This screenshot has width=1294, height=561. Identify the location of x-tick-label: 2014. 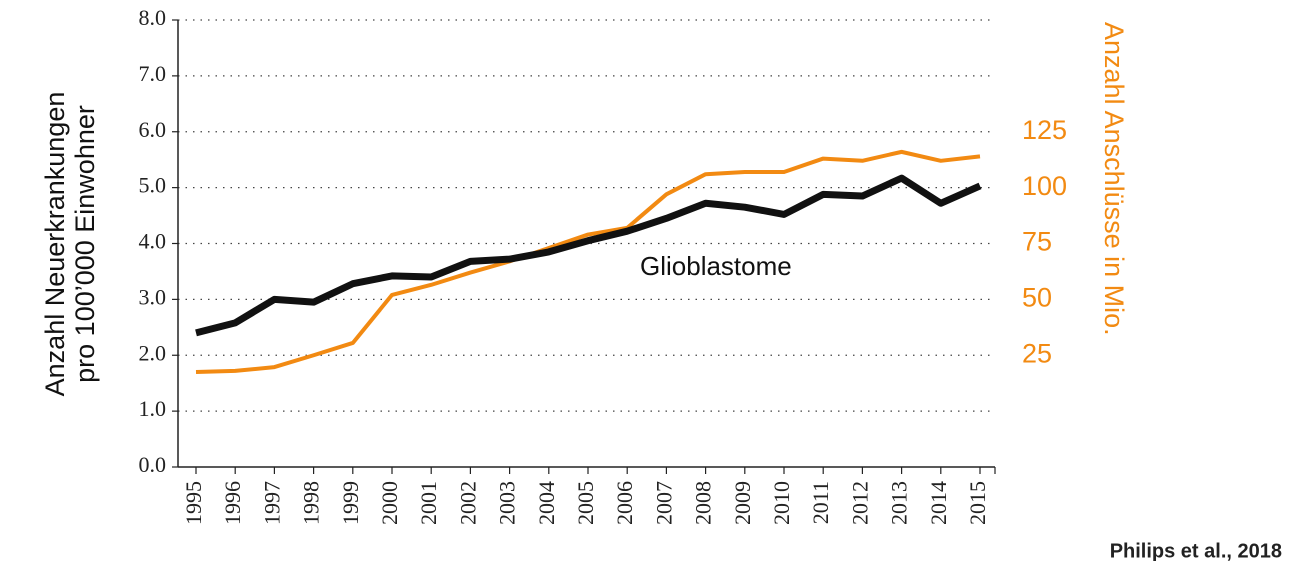
(938, 503).